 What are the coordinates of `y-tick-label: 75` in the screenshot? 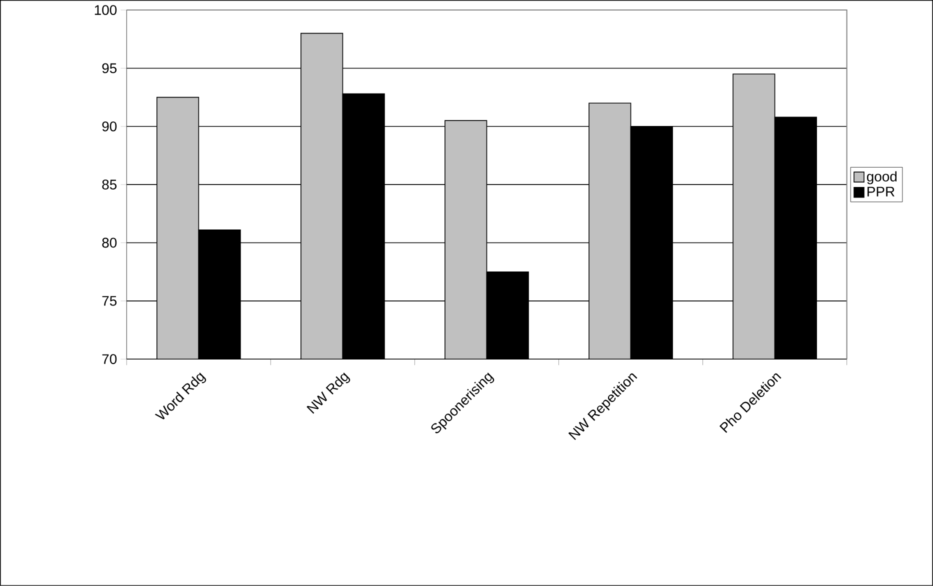 It's located at (109, 301).